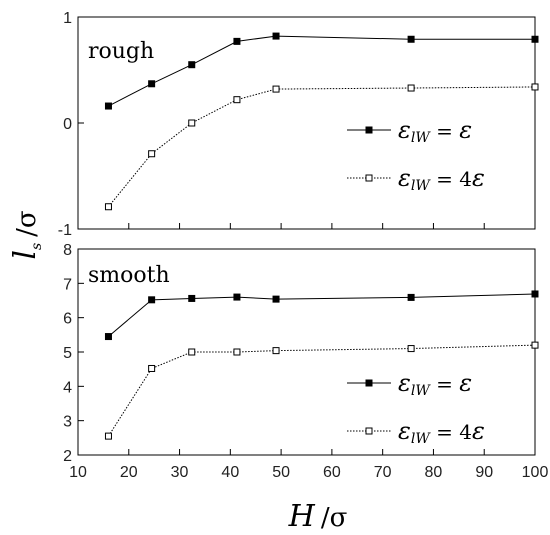 Image resolution: width=550 pixels, height=535 pixels. What do you see at coordinates (332, 472) in the screenshot?
I see `x-tick-label: 60` at bounding box center [332, 472].